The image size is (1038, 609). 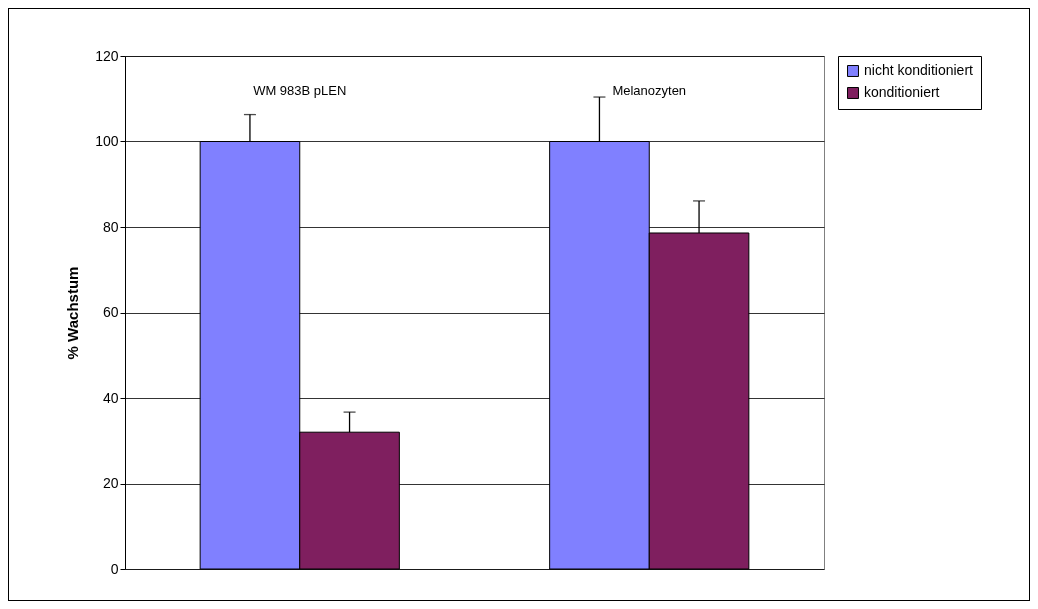 What do you see at coordinates (107, 55) in the screenshot?
I see `y-tick-label: 120` at bounding box center [107, 55].